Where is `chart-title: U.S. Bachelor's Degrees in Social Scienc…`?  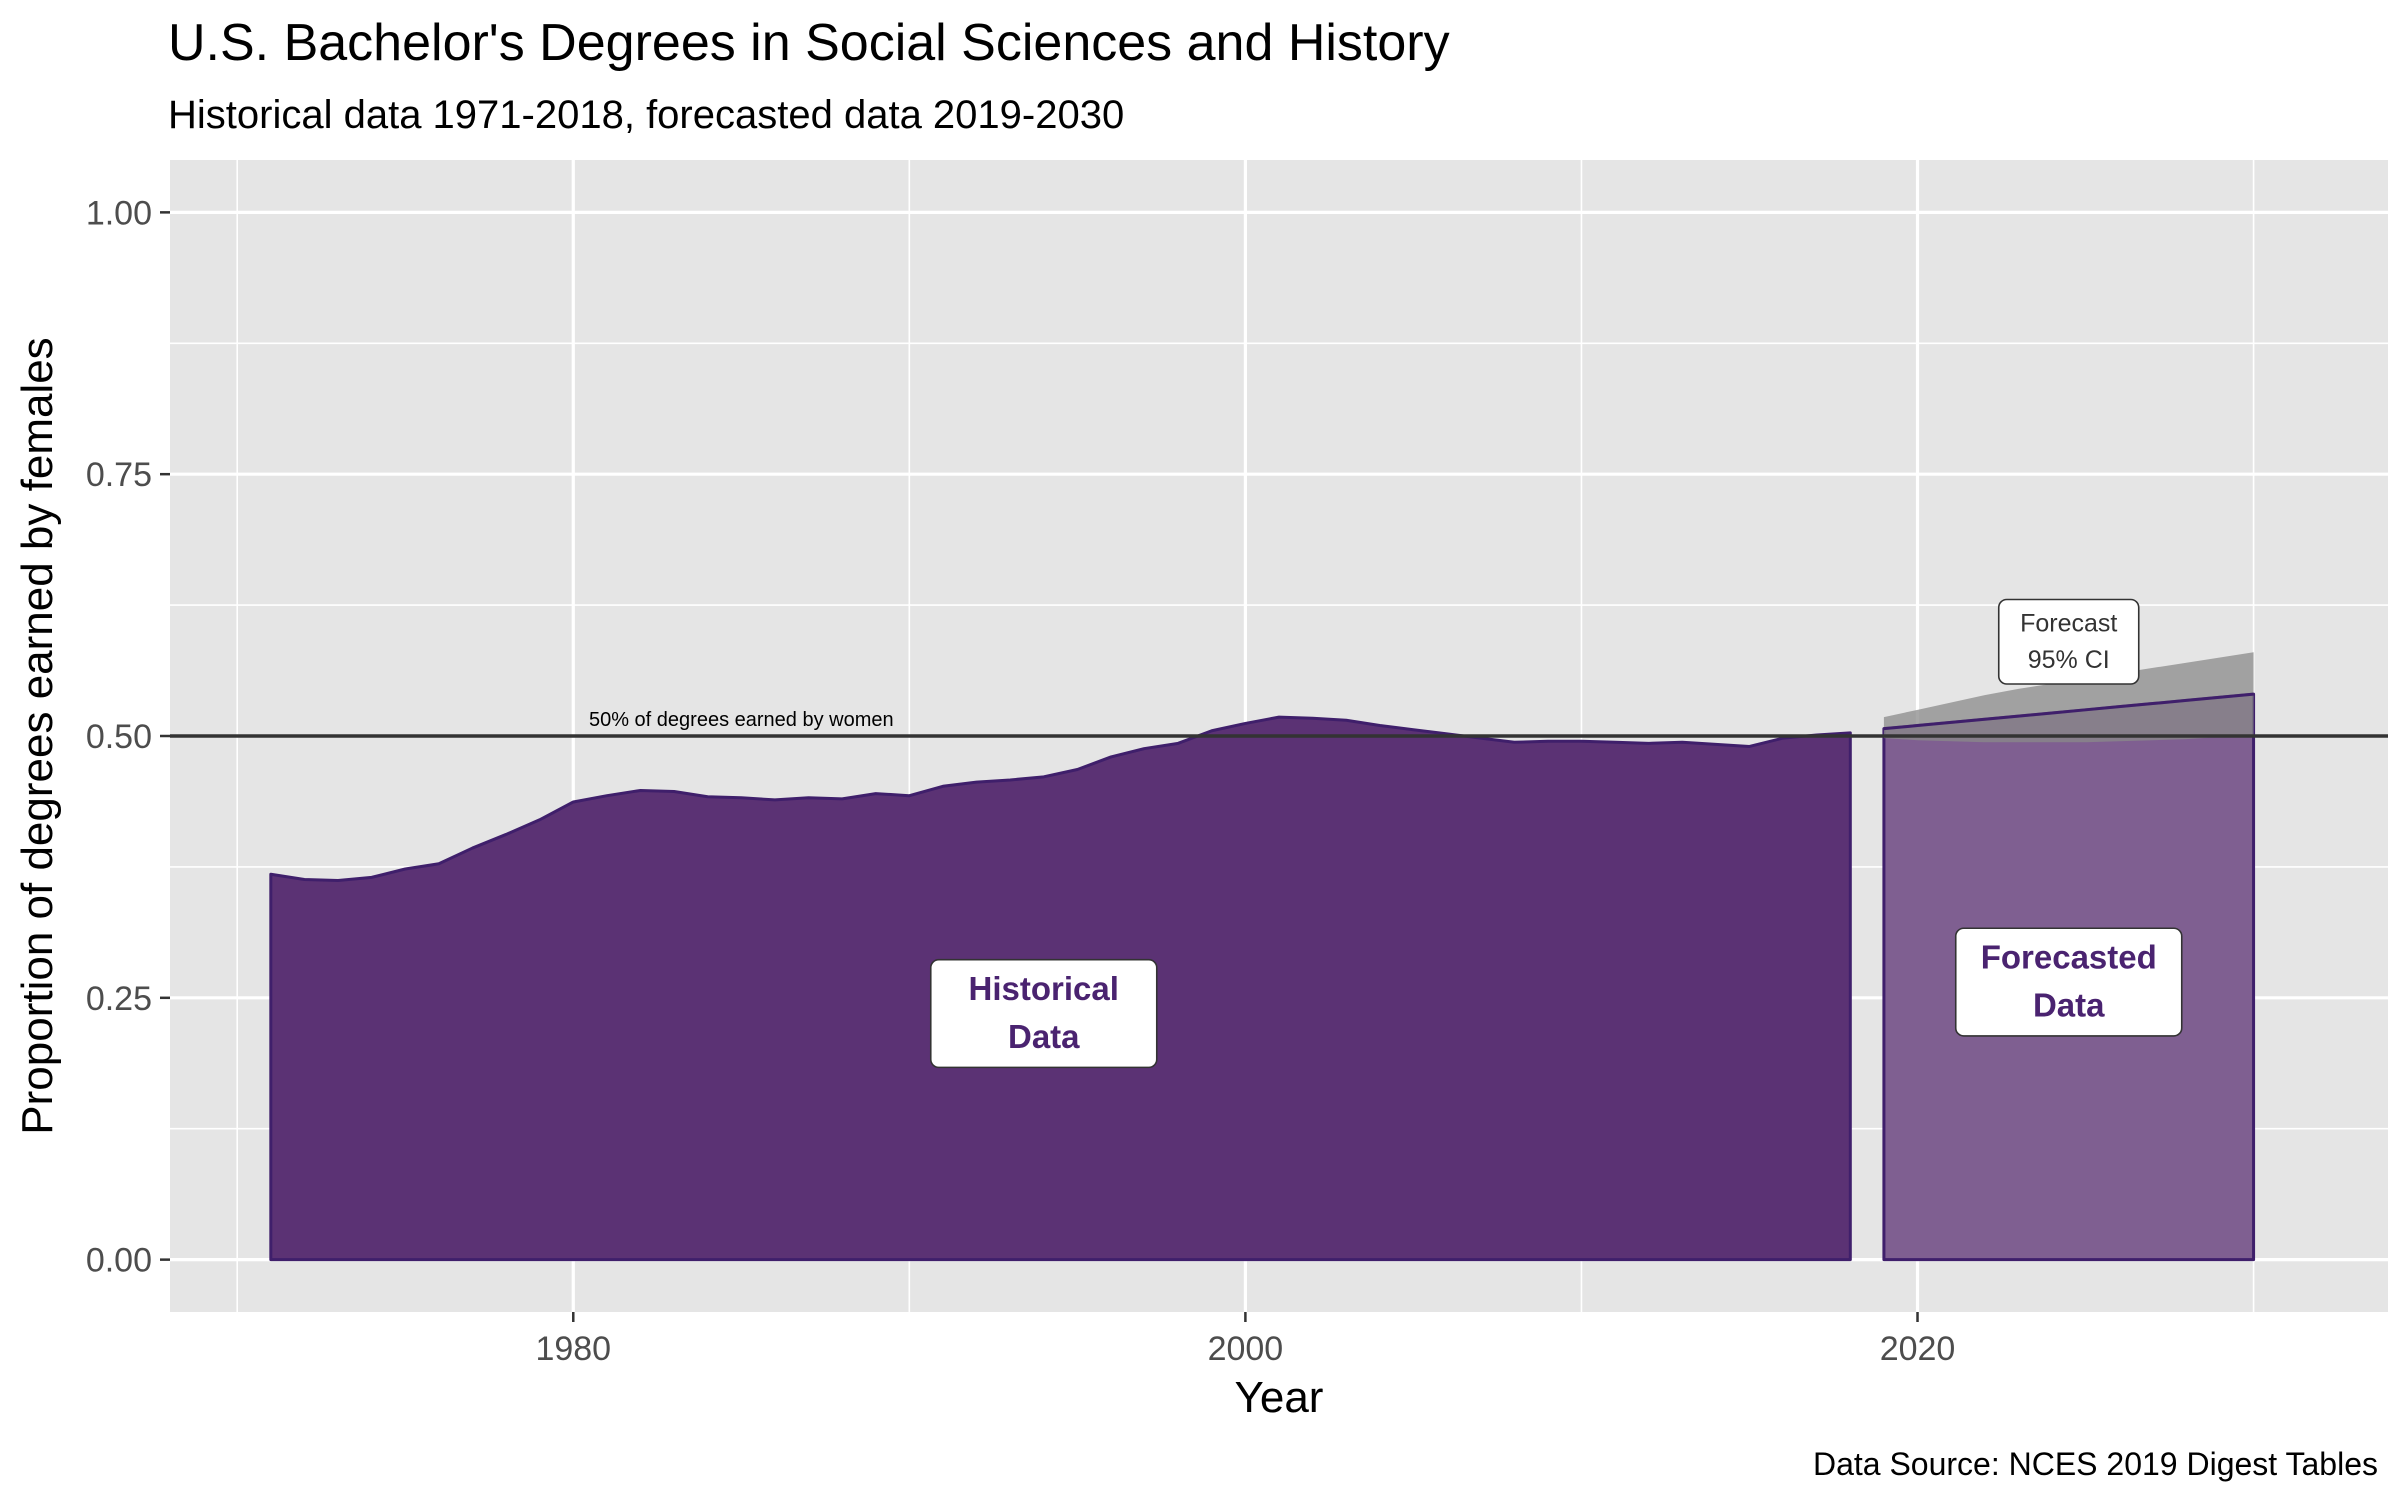
chart-title: U.S. Bachelor's Degrees in Social Scienc… is located at coordinates (809, 43).